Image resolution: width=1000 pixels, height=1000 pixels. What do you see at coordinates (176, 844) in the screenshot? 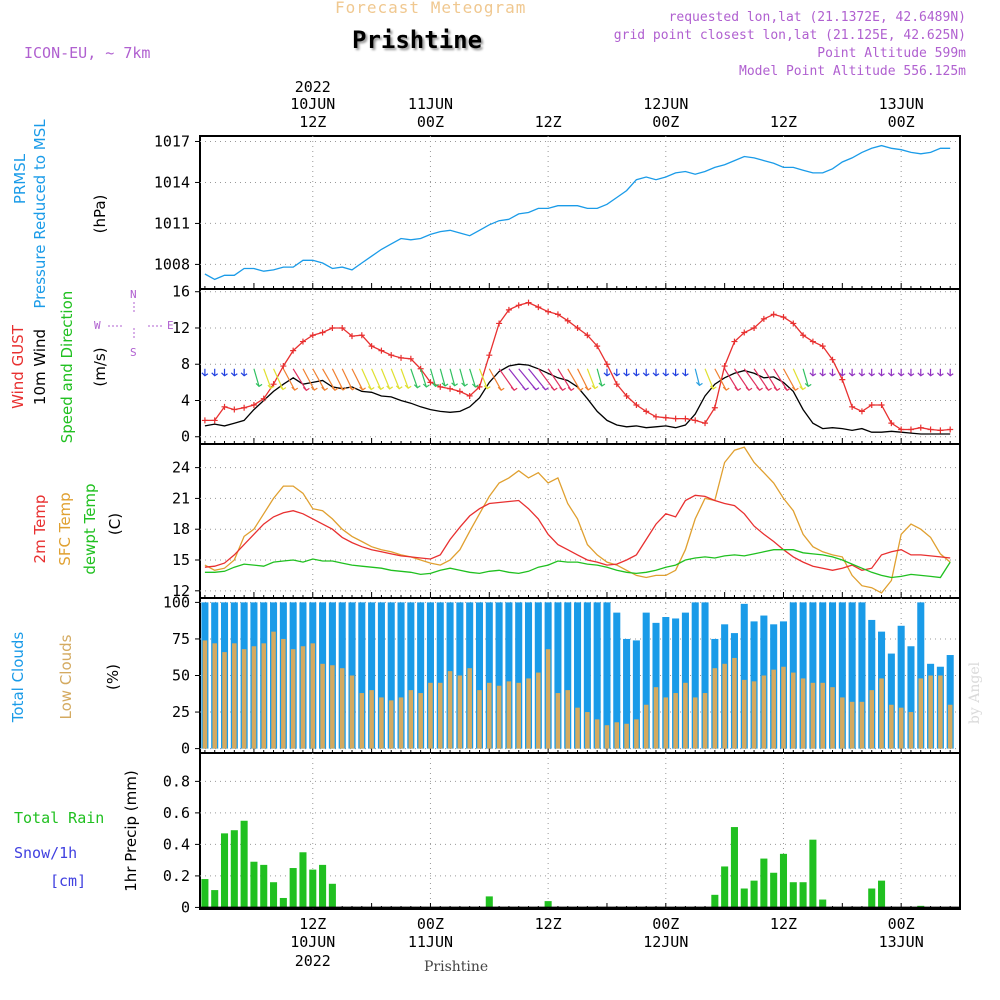
I see `y-tick-label: 0.4` at bounding box center [176, 844].